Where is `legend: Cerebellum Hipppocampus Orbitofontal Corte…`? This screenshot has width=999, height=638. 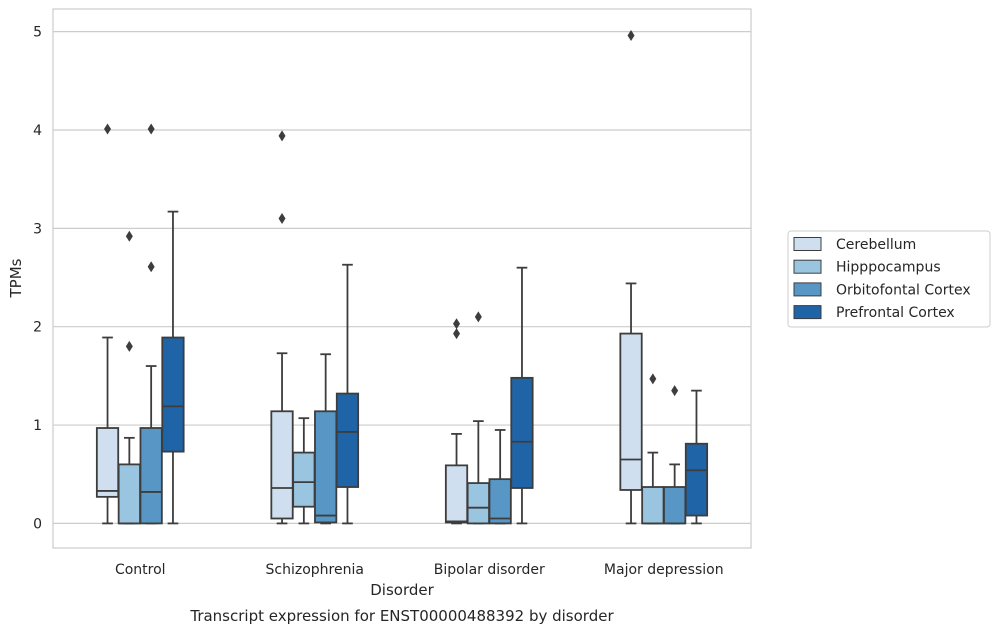 legend: Cerebellum Hipppocampus Orbitofontal Corte… is located at coordinates (889, 279).